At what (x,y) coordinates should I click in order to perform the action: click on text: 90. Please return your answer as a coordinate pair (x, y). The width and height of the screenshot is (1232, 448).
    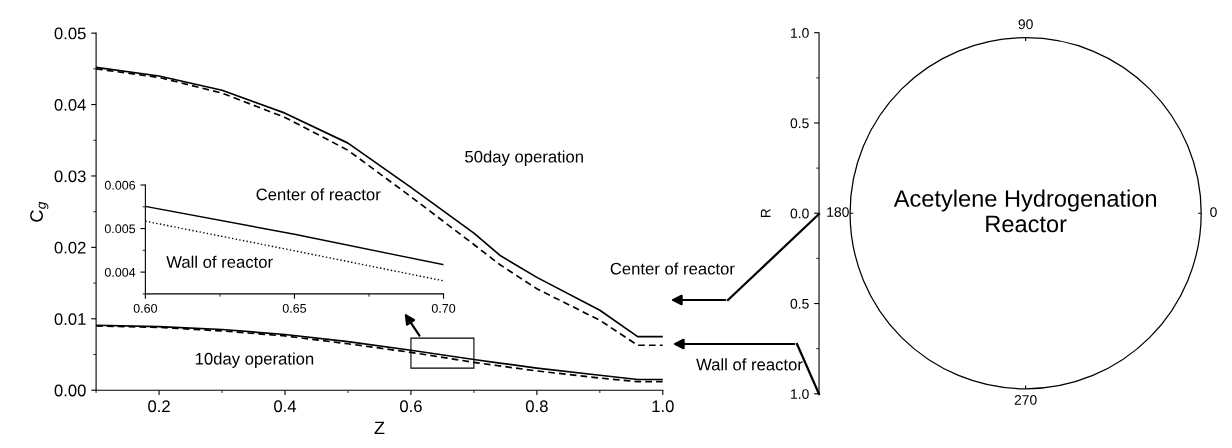
    Looking at the image, I should click on (1025, 24).